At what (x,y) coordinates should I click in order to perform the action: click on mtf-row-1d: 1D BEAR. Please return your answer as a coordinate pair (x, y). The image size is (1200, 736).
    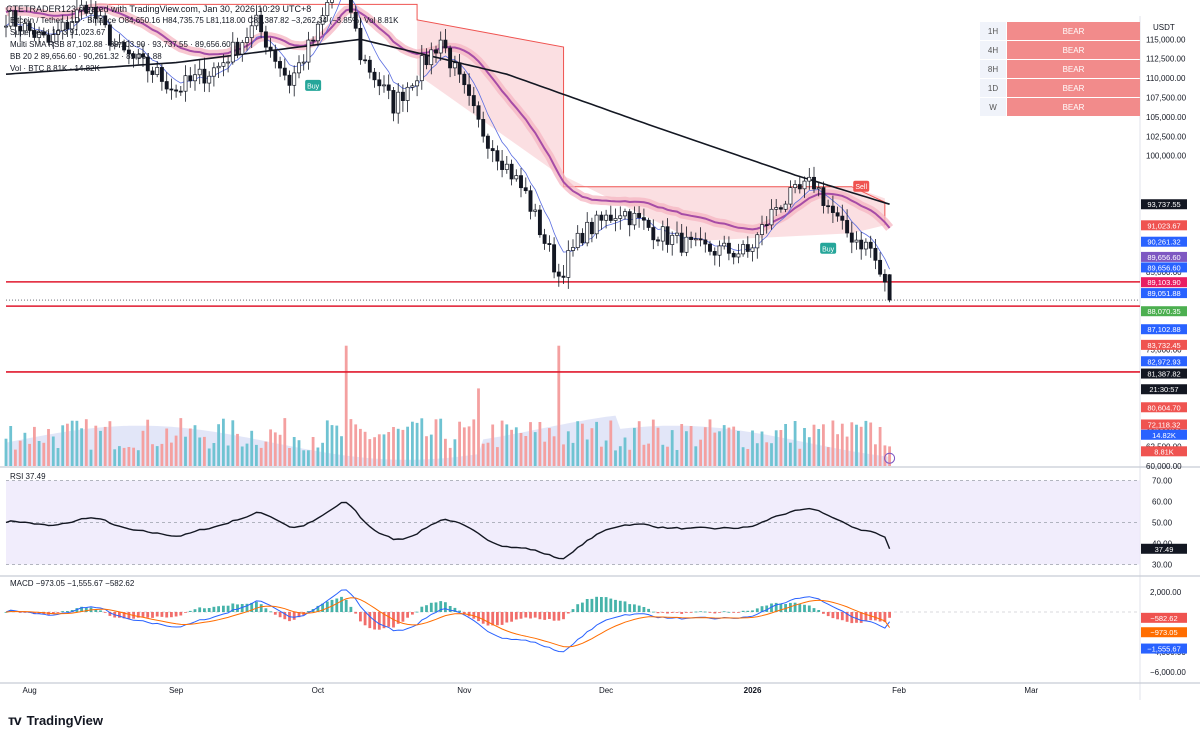
    Looking at the image, I should click on (1060, 88).